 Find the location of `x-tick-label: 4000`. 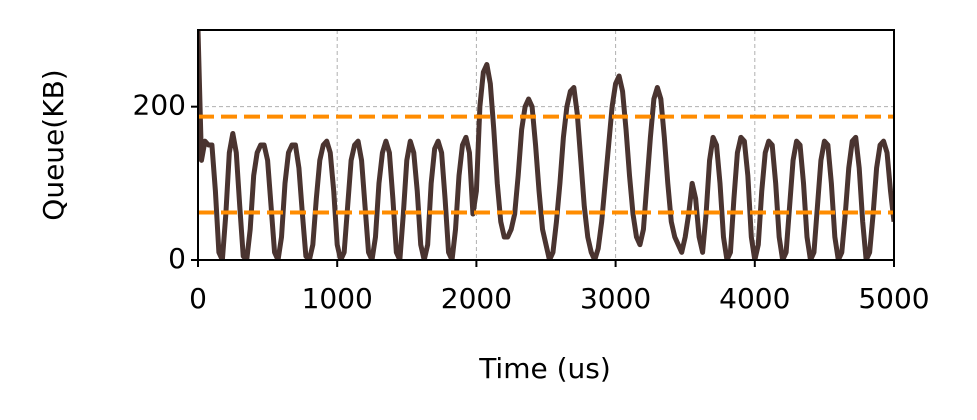

x-tick-label: 4000 is located at coordinates (754, 298).